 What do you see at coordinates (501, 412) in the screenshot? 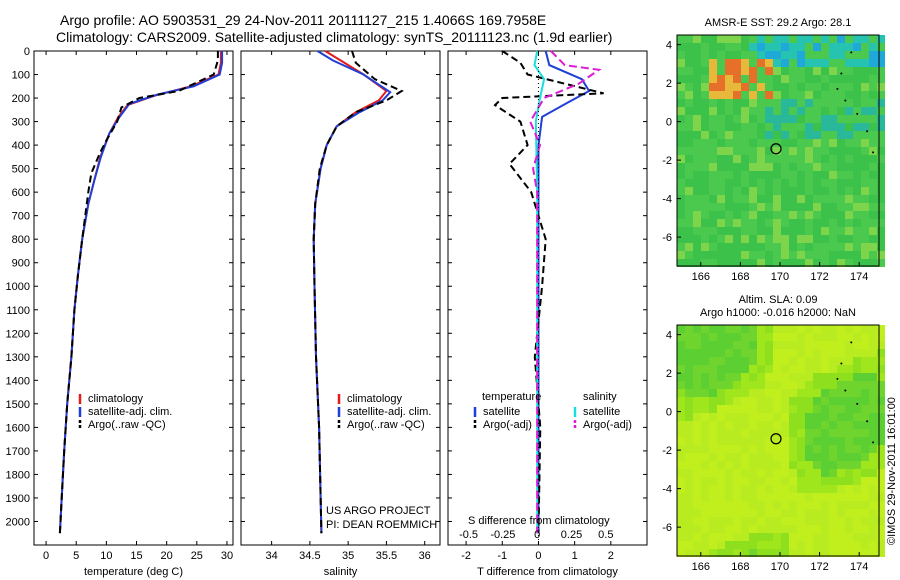
I see `diff-t-legend-label: satellite` at bounding box center [501, 412].